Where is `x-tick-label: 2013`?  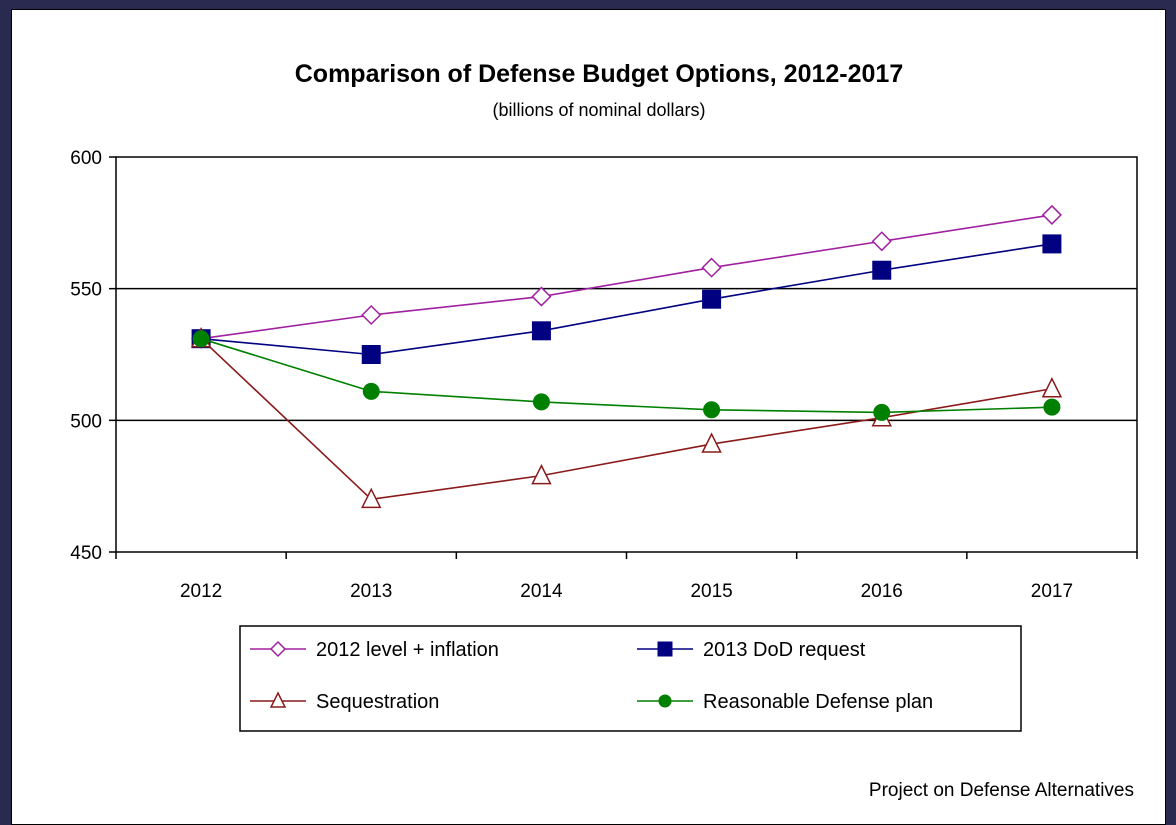 x-tick-label: 2013 is located at coordinates (371, 591).